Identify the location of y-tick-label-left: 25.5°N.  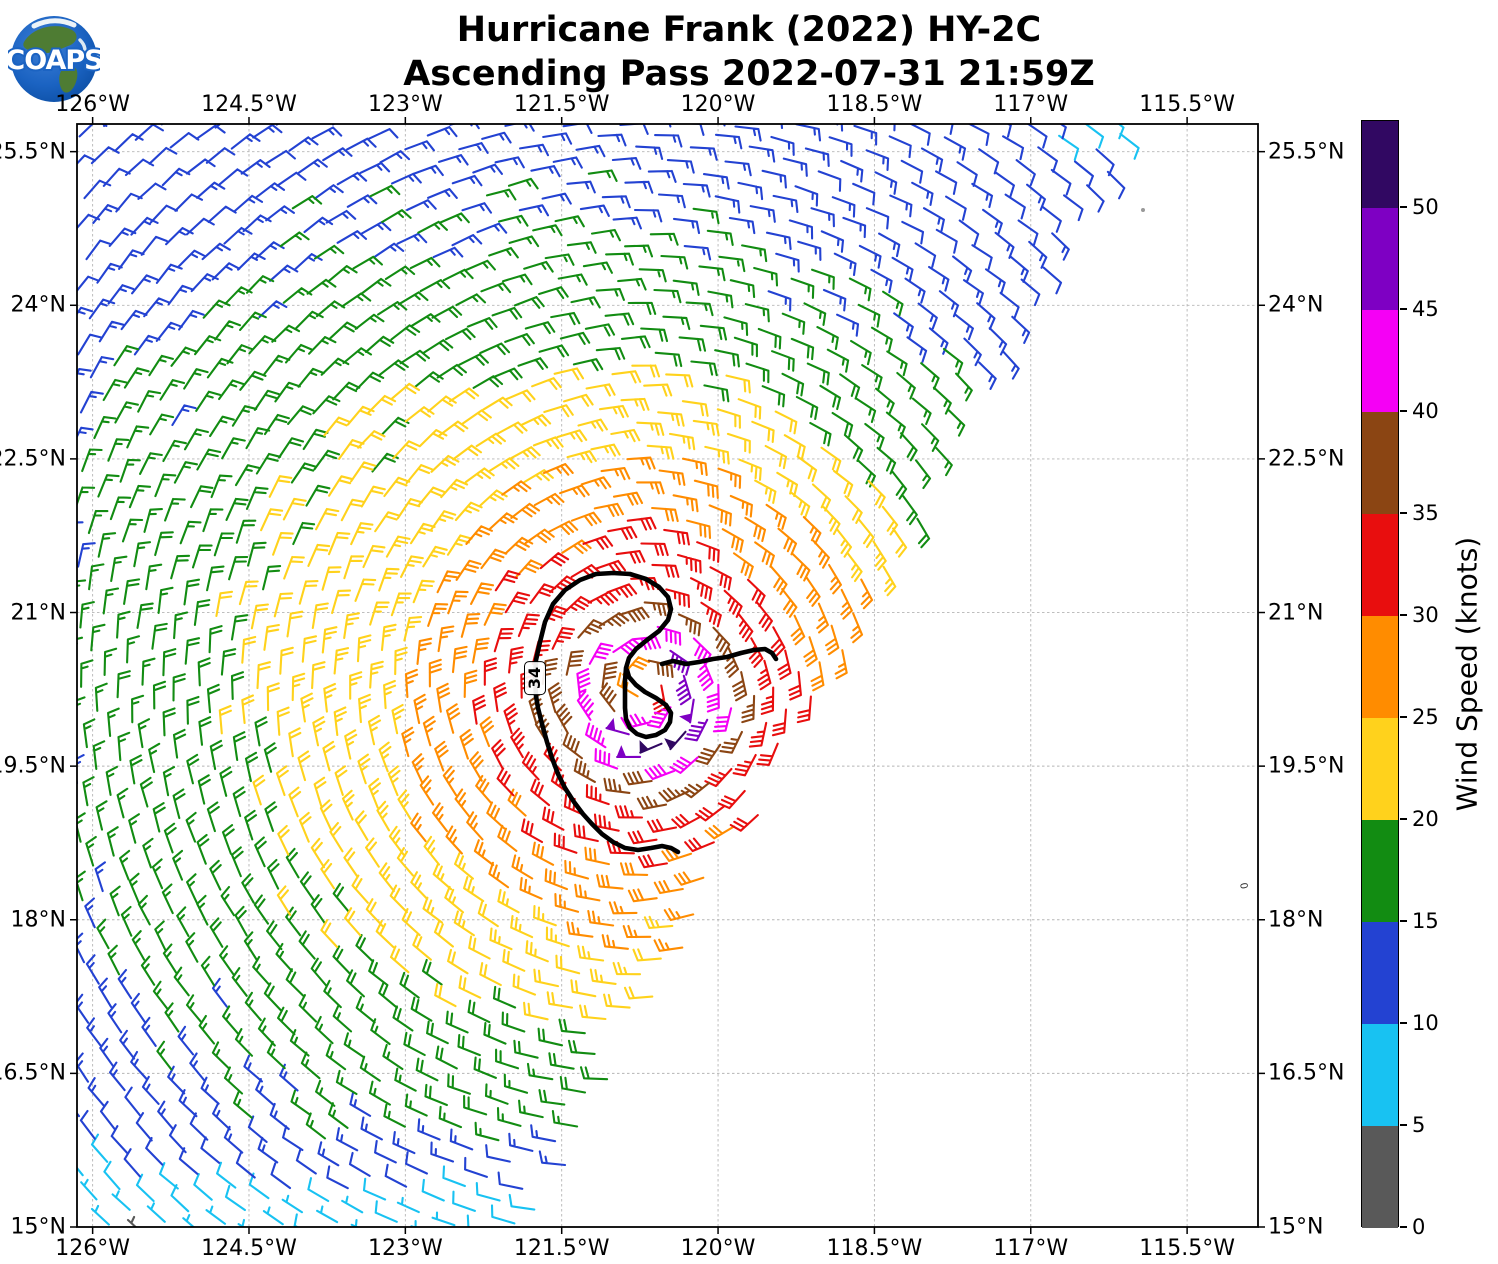
(33, 152).